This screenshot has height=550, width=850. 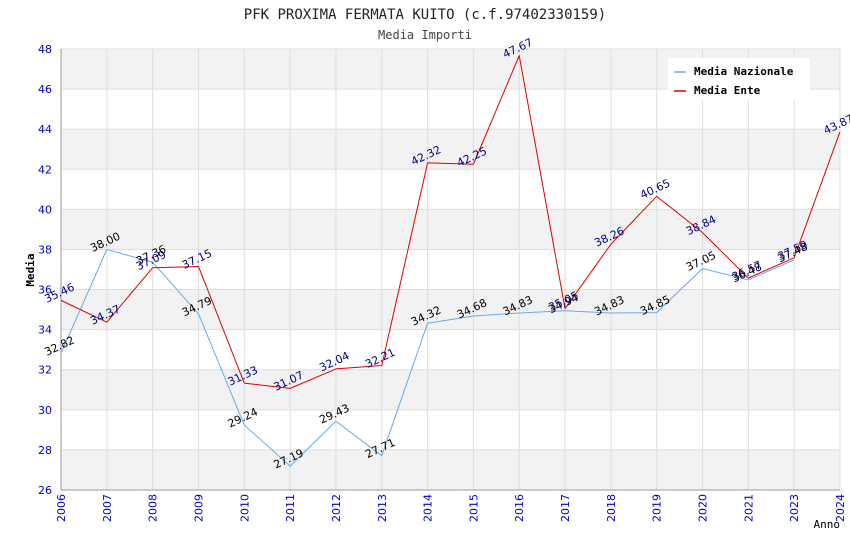 I want to click on y-axis-label: Media, so click(x=30, y=269).